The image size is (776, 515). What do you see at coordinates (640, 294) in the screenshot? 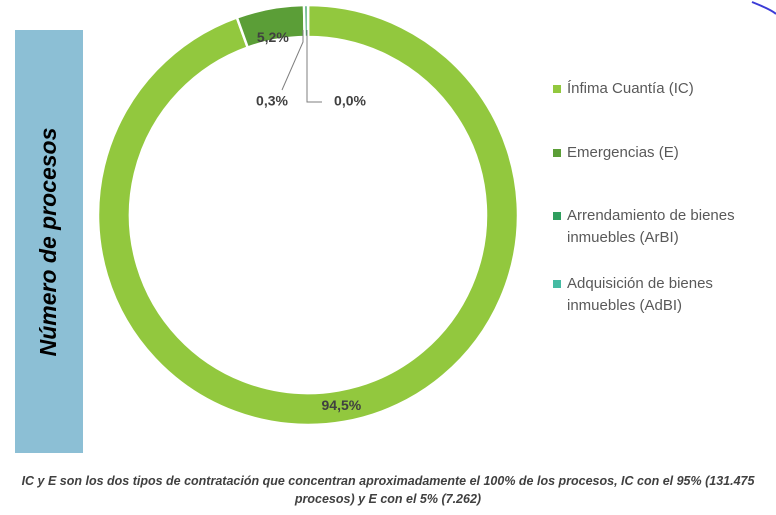
I see `legend-label: Adquisición de bienes inmuebles (AdBI)` at bounding box center [640, 294].